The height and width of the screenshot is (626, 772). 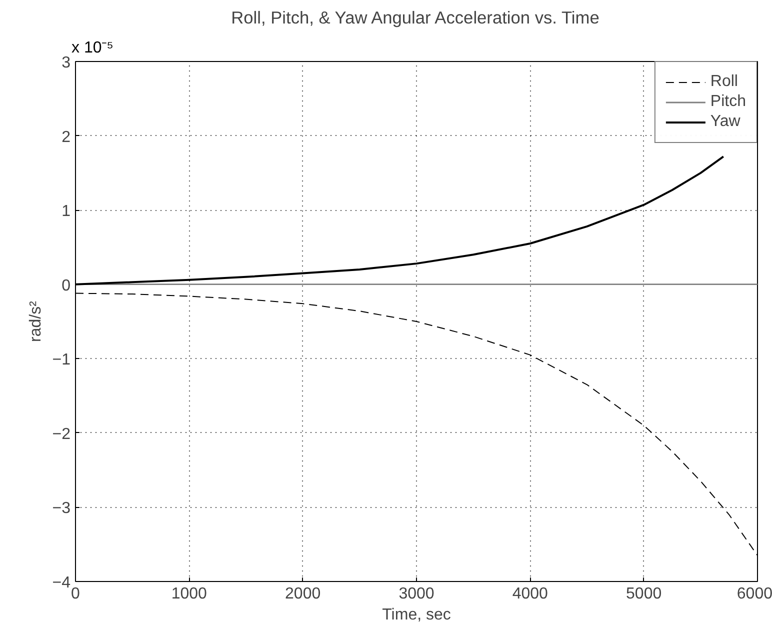 I want to click on y-axis-title: rad/s², so click(x=35, y=321).